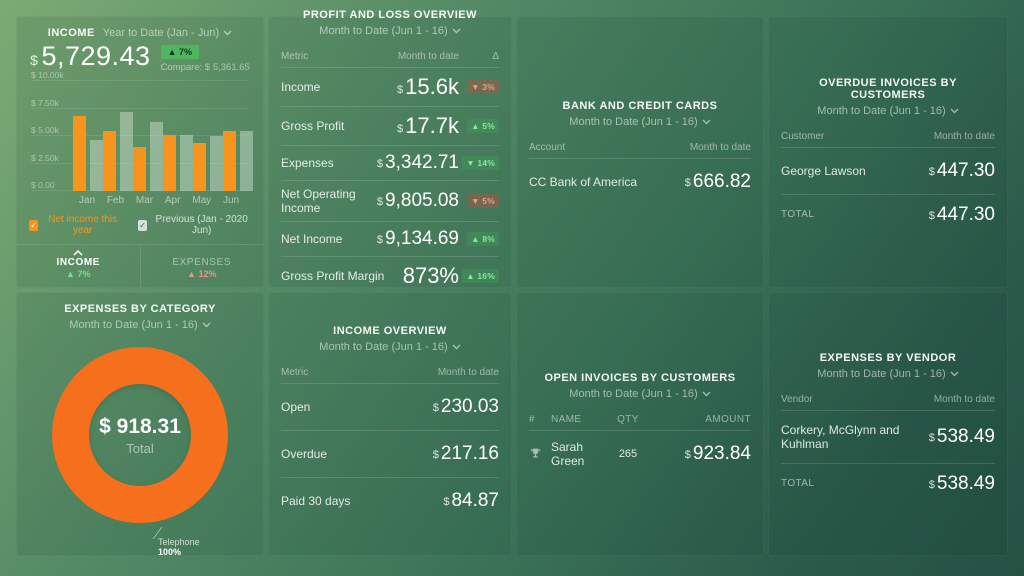  What do you see at coordinates (179, 52) in the screenshot?
I see `change-badge: ▲ 7%` at bounding box center [179, 52].